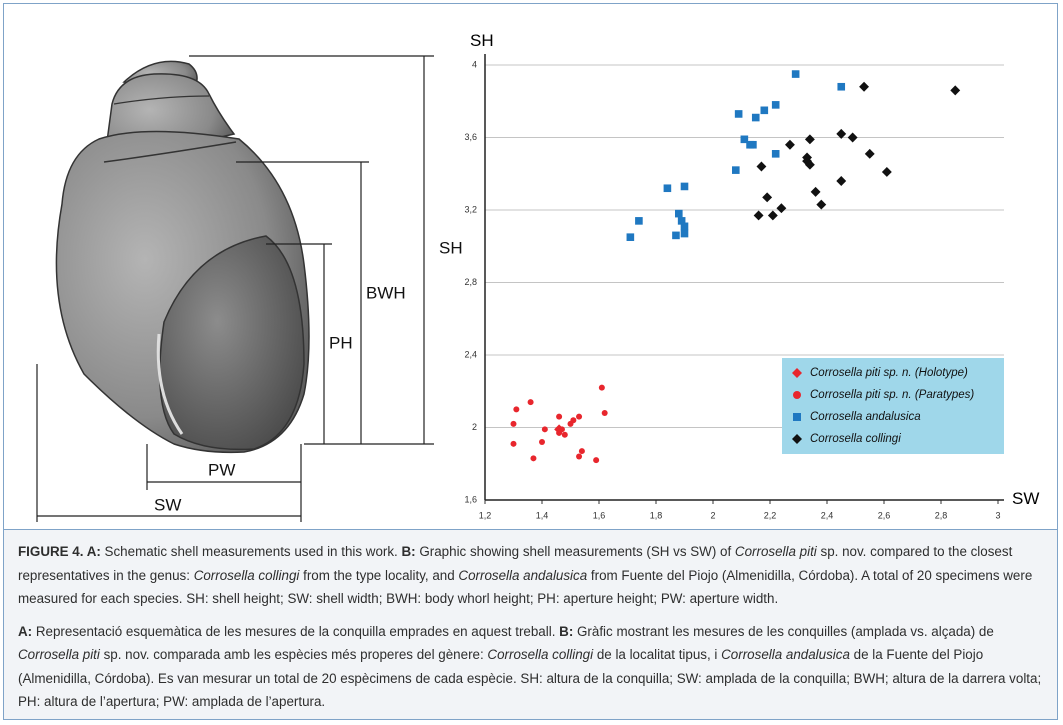 The image size is (1063, 725). I want to click on y-tick-label: 4, so click(474, 64).